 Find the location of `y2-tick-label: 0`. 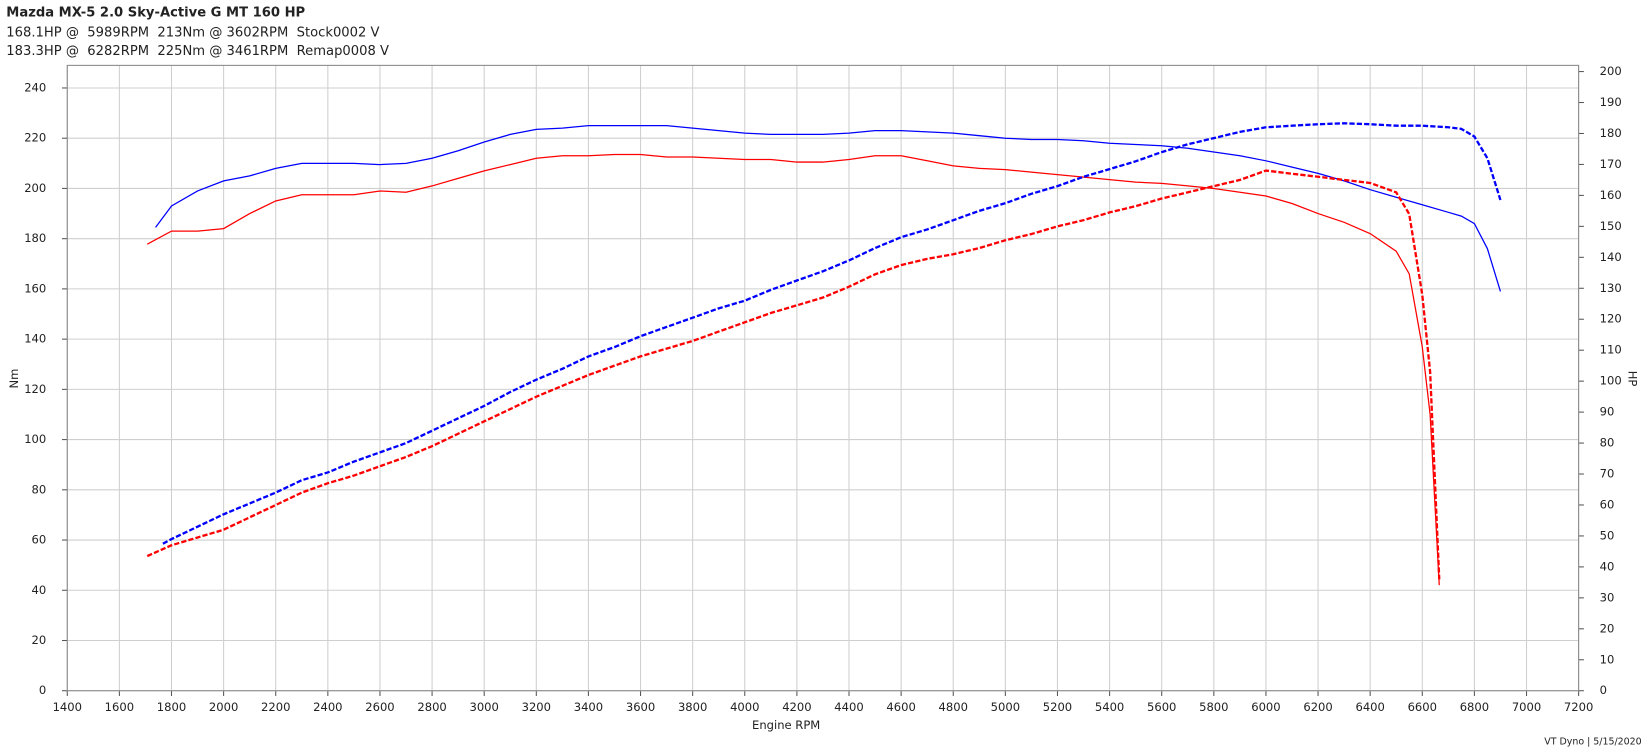

y2-tick-label: 0 is located at coordinates (1603, 690).